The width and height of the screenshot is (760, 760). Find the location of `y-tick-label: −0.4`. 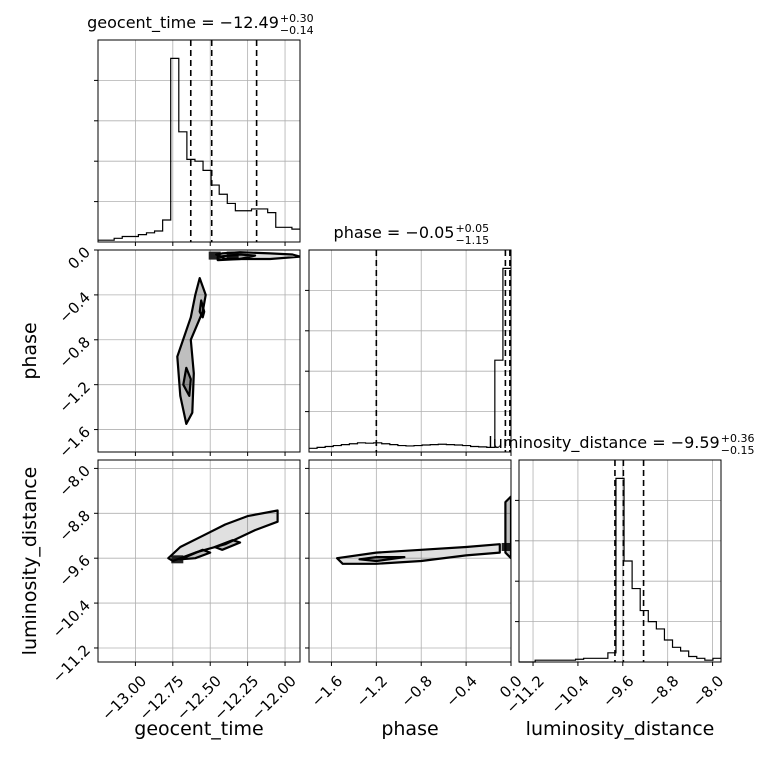

y-tick-label: −0.4 is located at coordinates (75, 307).